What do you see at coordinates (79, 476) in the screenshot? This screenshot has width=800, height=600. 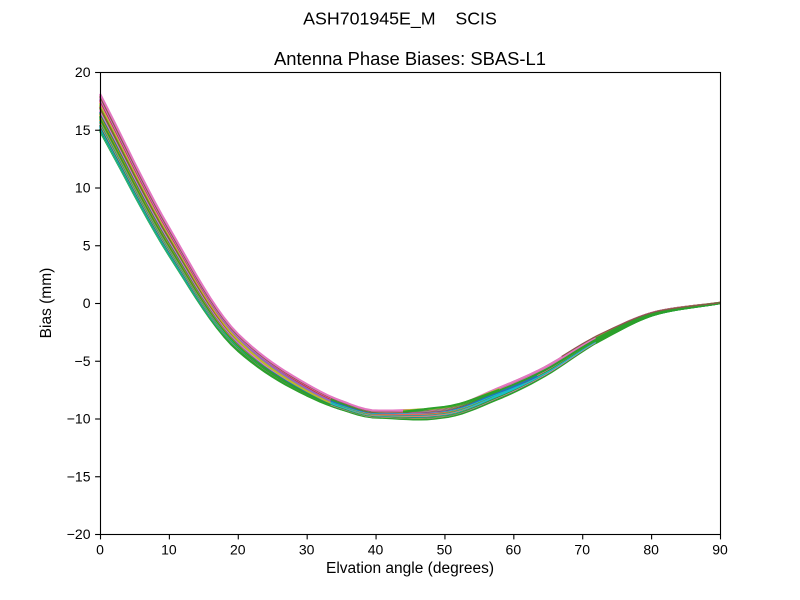 I see `svg-text: −15` at bounding box center [79, 476].